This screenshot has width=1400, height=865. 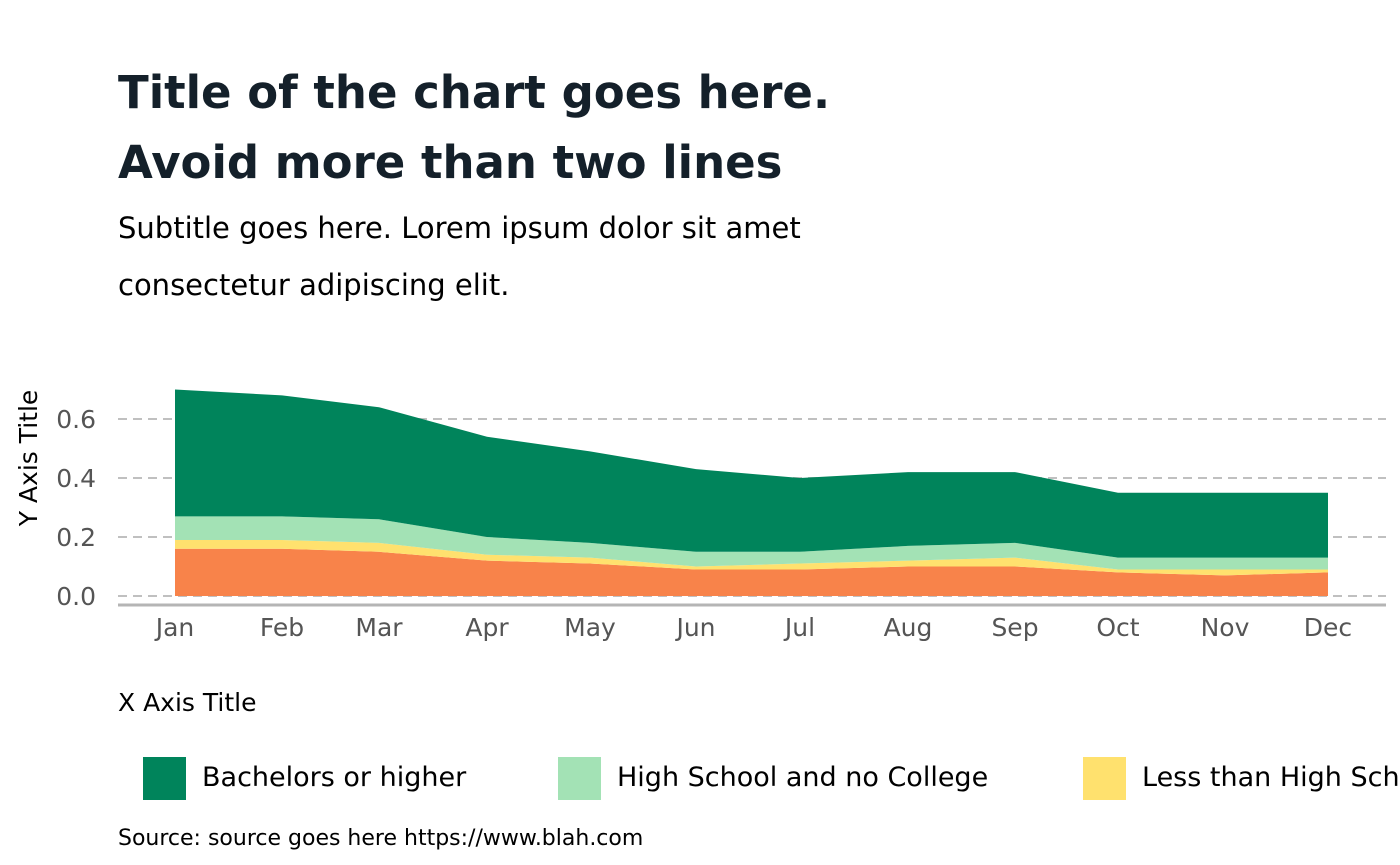 I want to click on x-axis-ticks: Jan Feb Mar Apr May Jun Jul Aug Sep Oct Nov Dec, so click(x=753, y=627).